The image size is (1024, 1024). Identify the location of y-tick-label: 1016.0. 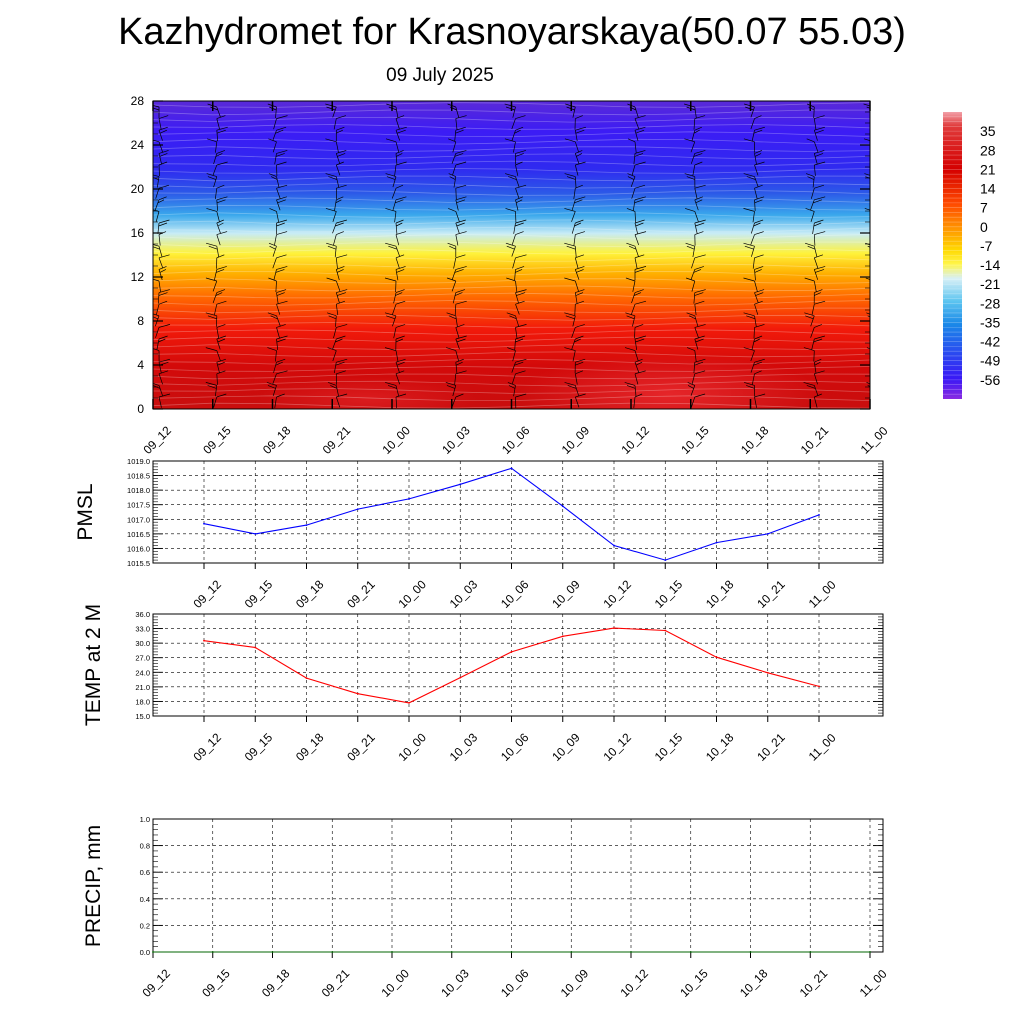
(138, 548).